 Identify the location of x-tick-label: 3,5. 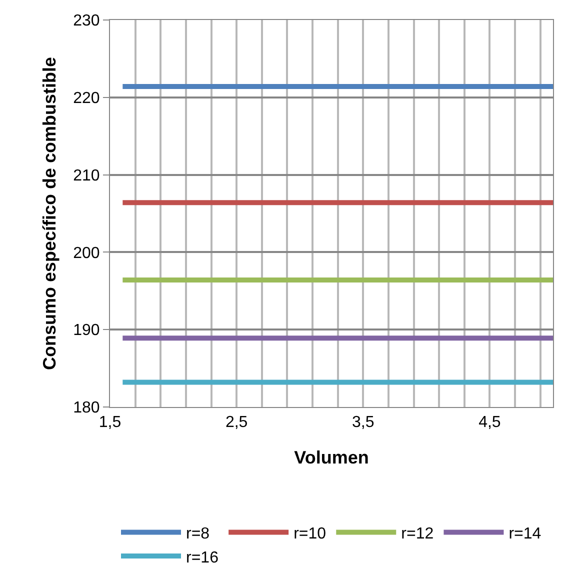
(363, 423).